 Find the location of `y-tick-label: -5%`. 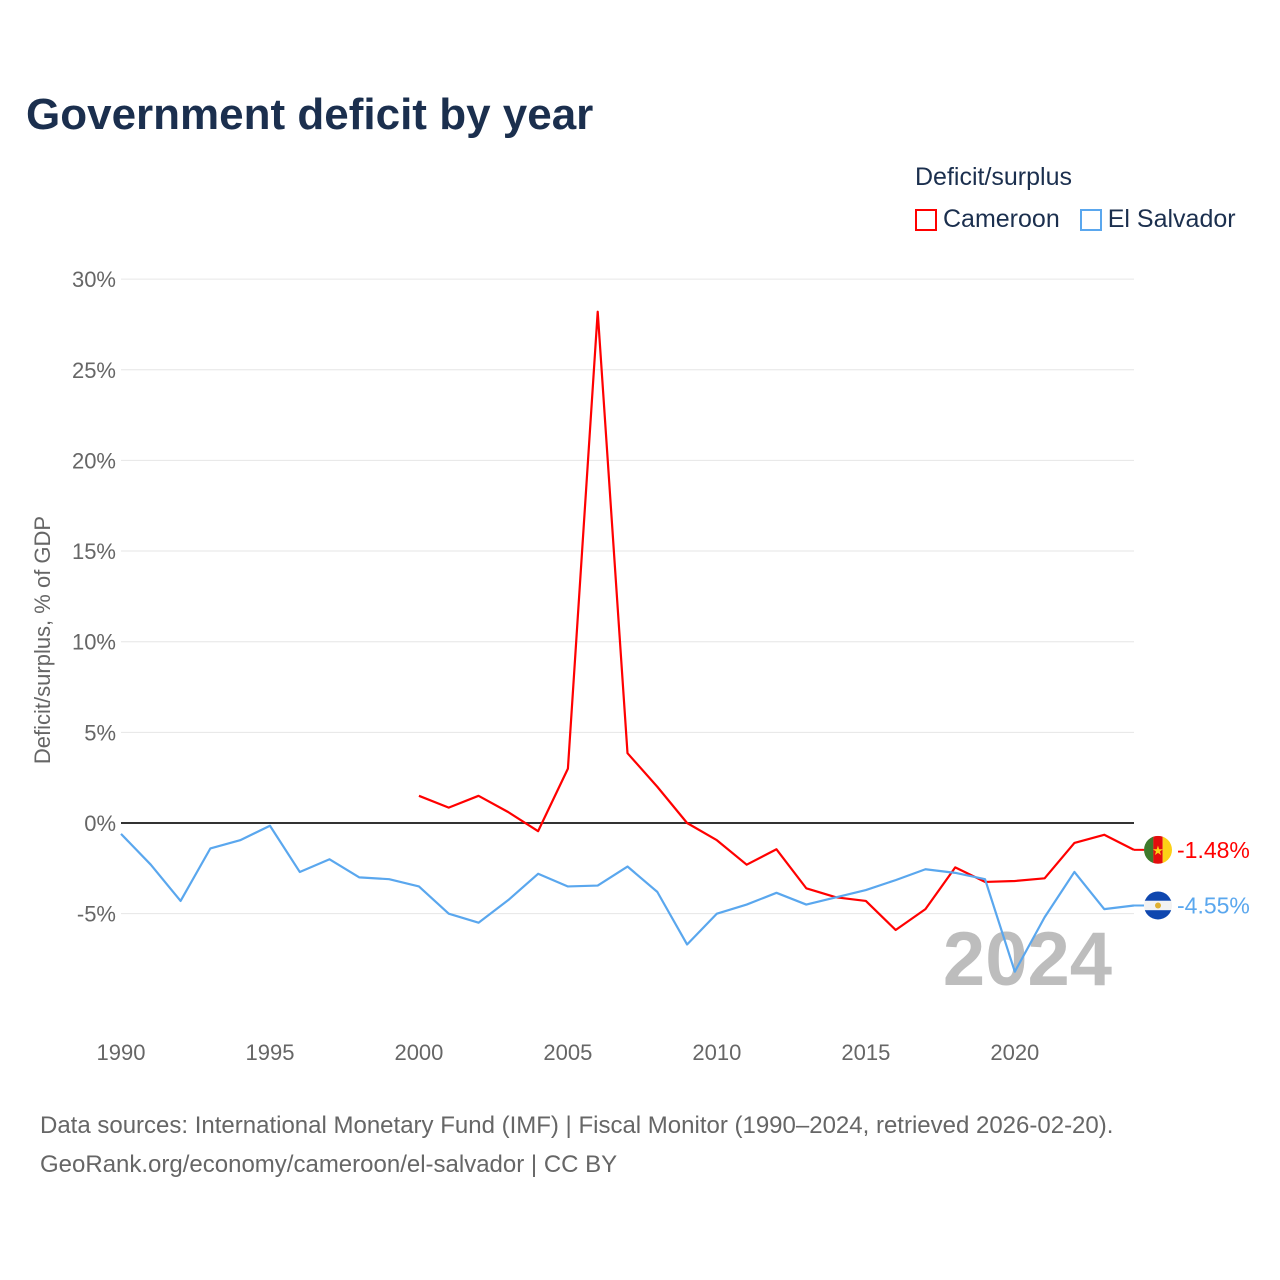

y-tick-label: -5% is located at coordinates (96, 914).